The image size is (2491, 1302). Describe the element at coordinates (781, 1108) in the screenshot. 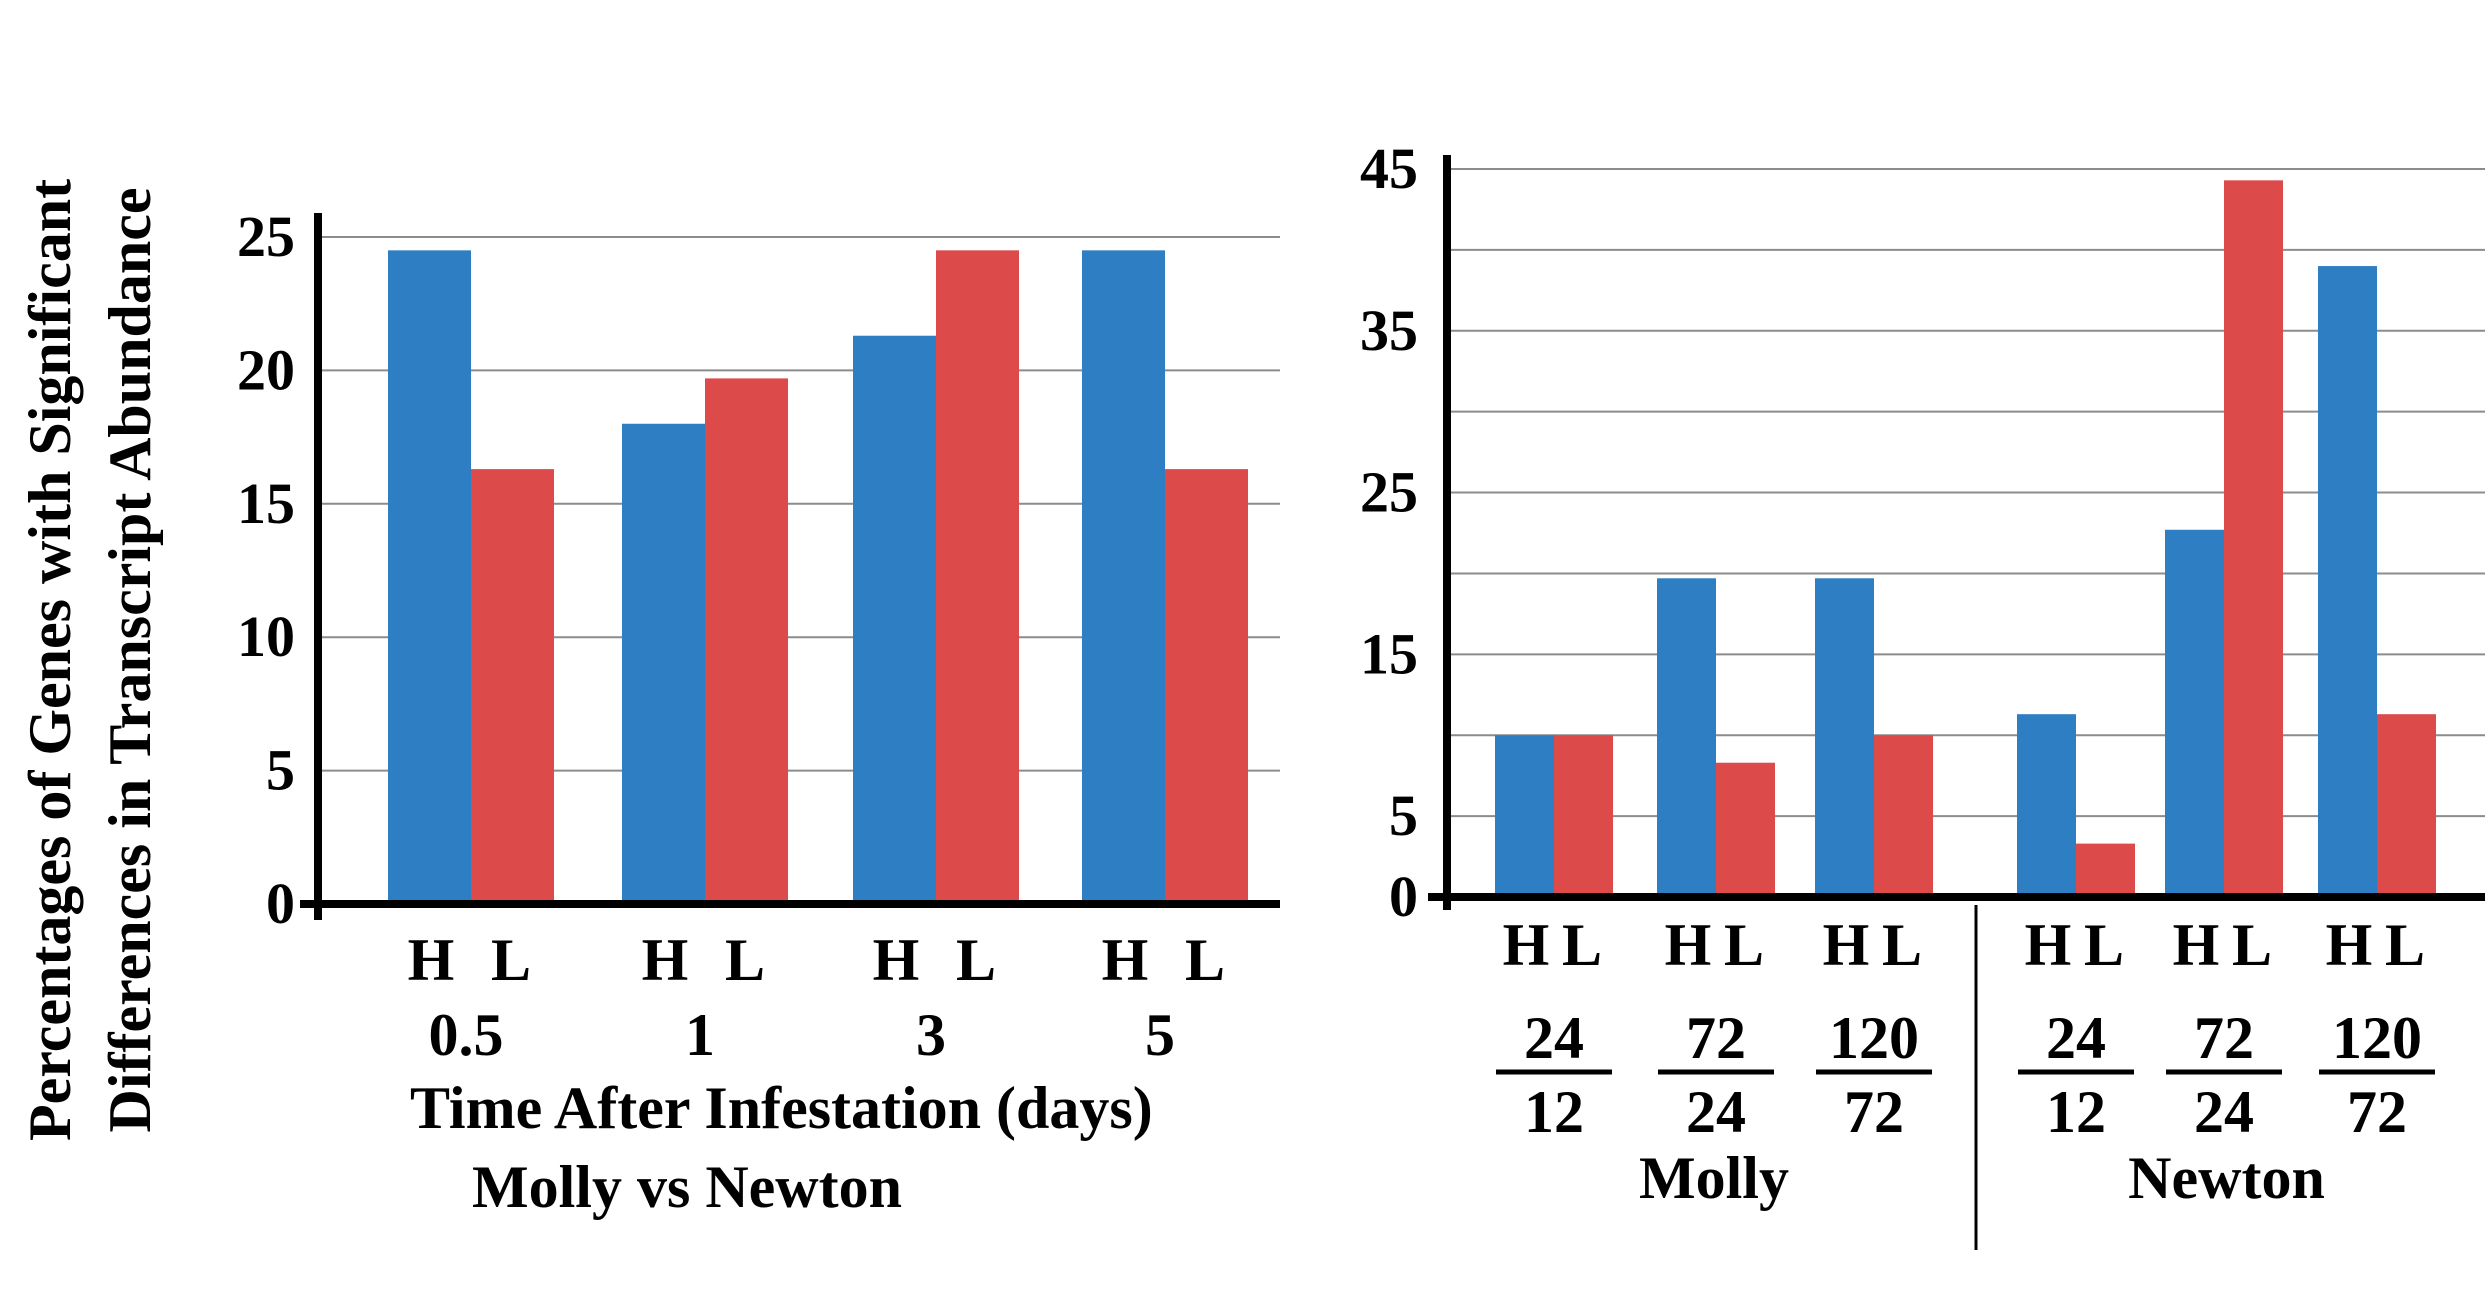

I see `x-axis-title: Time After Infestation (days)` at that location.